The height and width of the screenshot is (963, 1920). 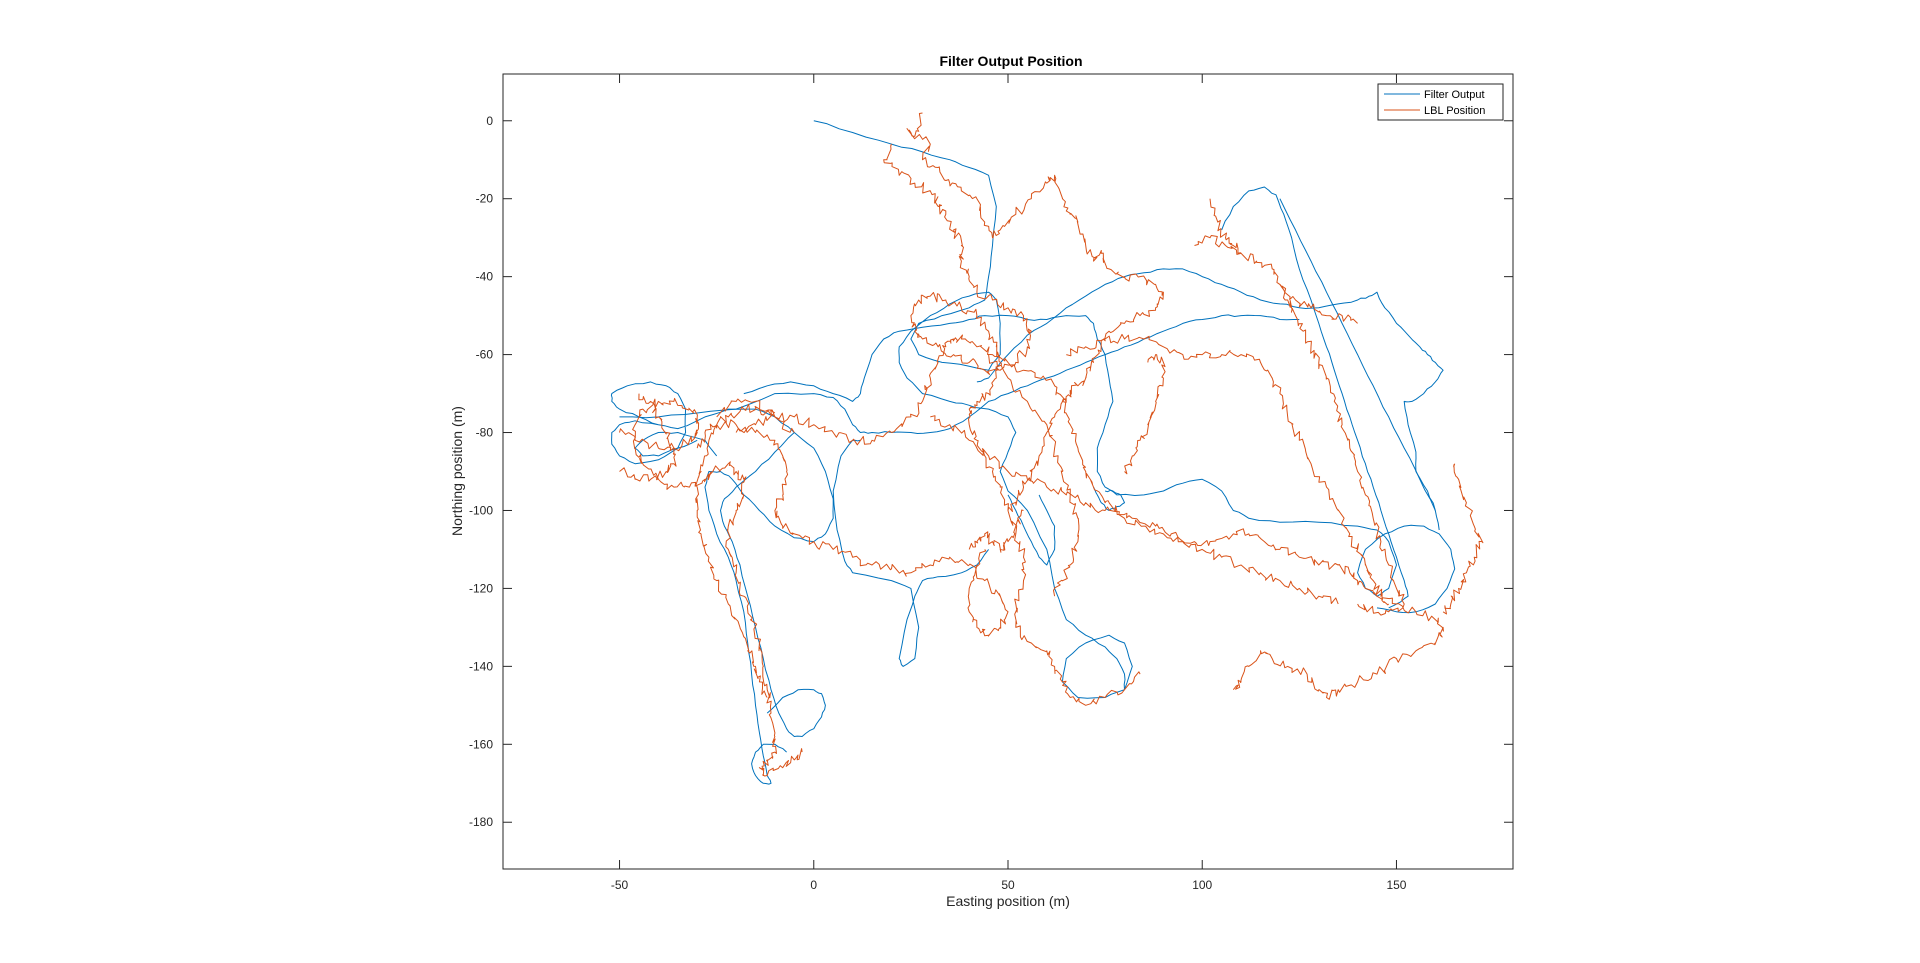 I want to click on y-tick-label: -160, so click(x=481, y=744).